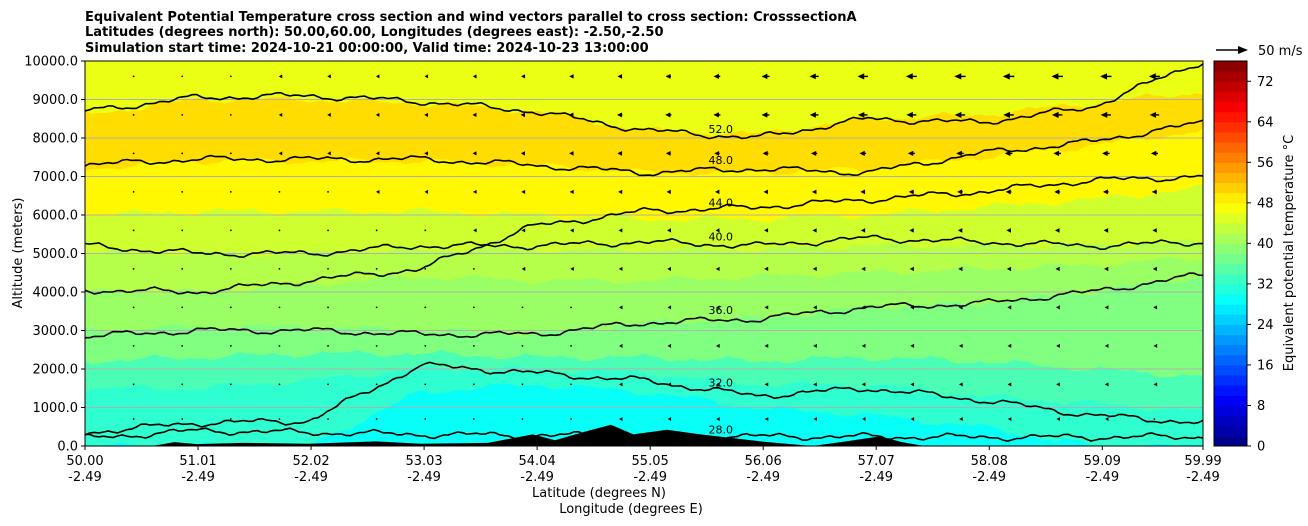 The width and height of the screenshot is (1308, 526). What do you see at coordinates (644, 305) in the screenshot?
I see `contour-line-36.0` at bounding box center [644, 305].